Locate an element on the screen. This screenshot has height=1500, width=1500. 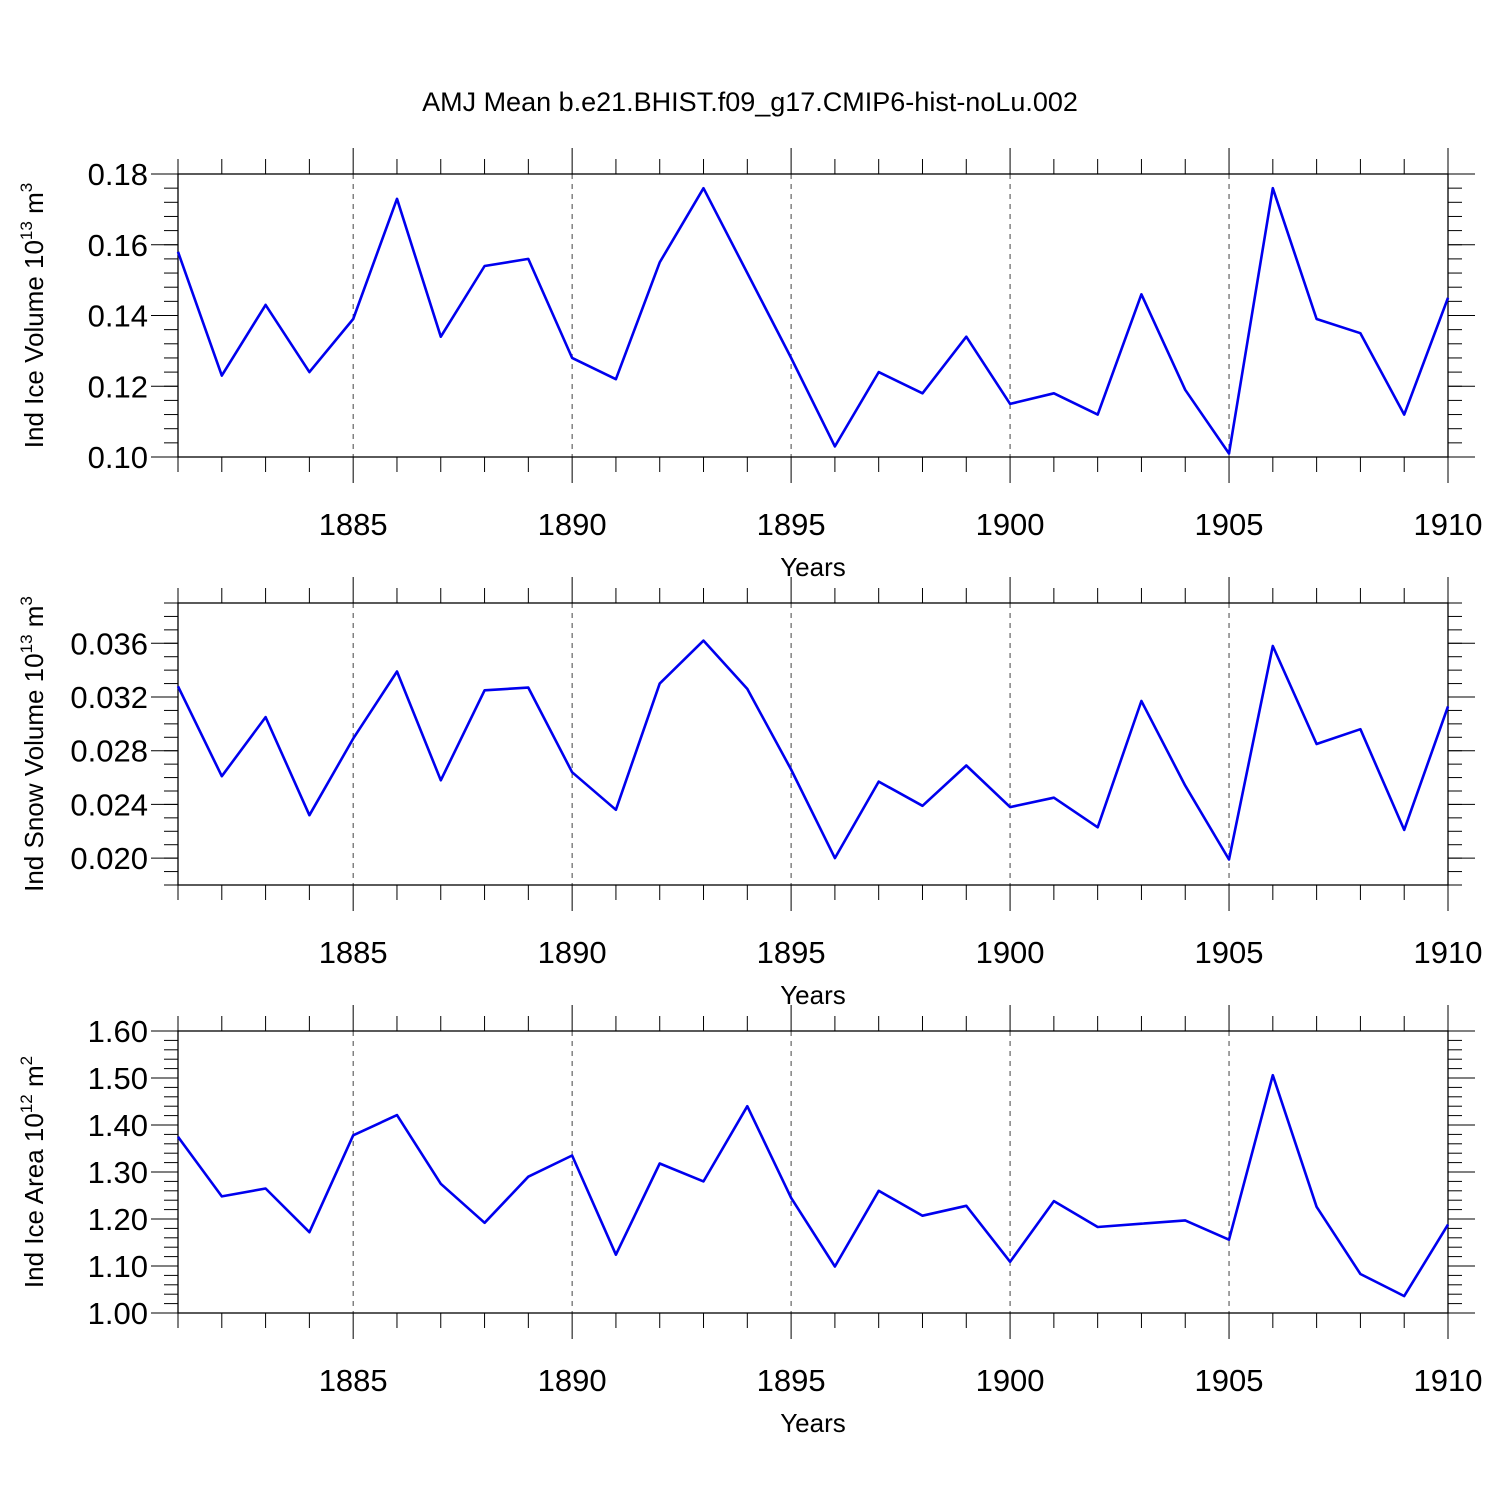
y-tick-label: 1.60 is located at coordinates (118, 1031).